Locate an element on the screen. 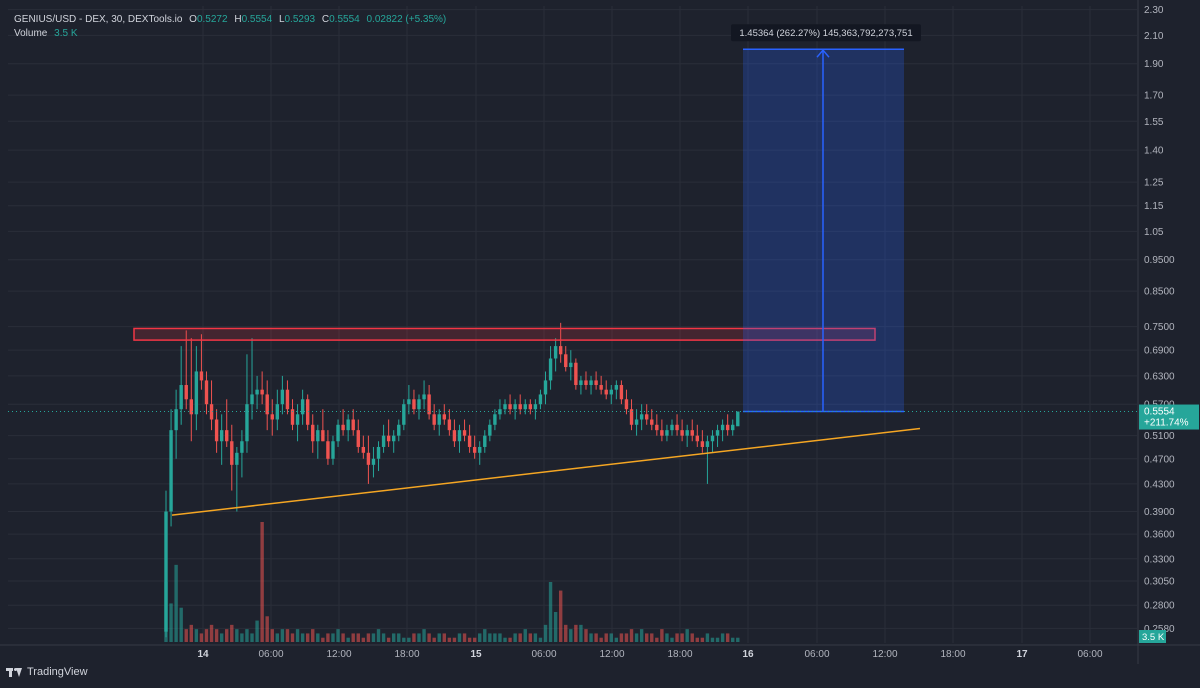  y-tick-label: 0.6900 is located at coordinates (1159, 351).